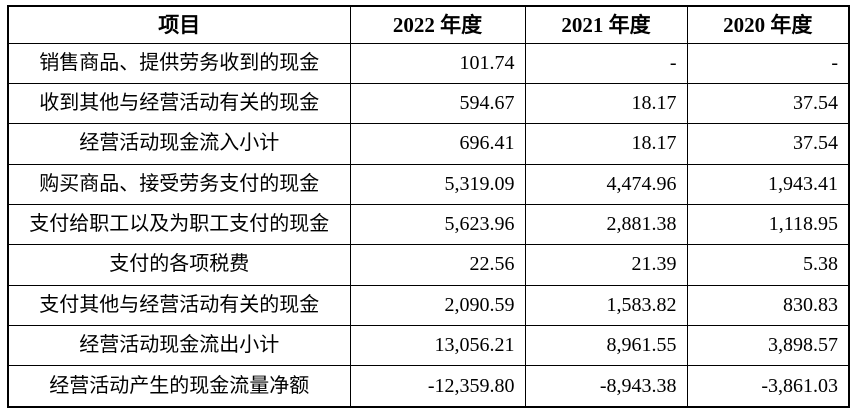 The image size is (856, 414). I want to click on value-2021: -, so click(606, 63).